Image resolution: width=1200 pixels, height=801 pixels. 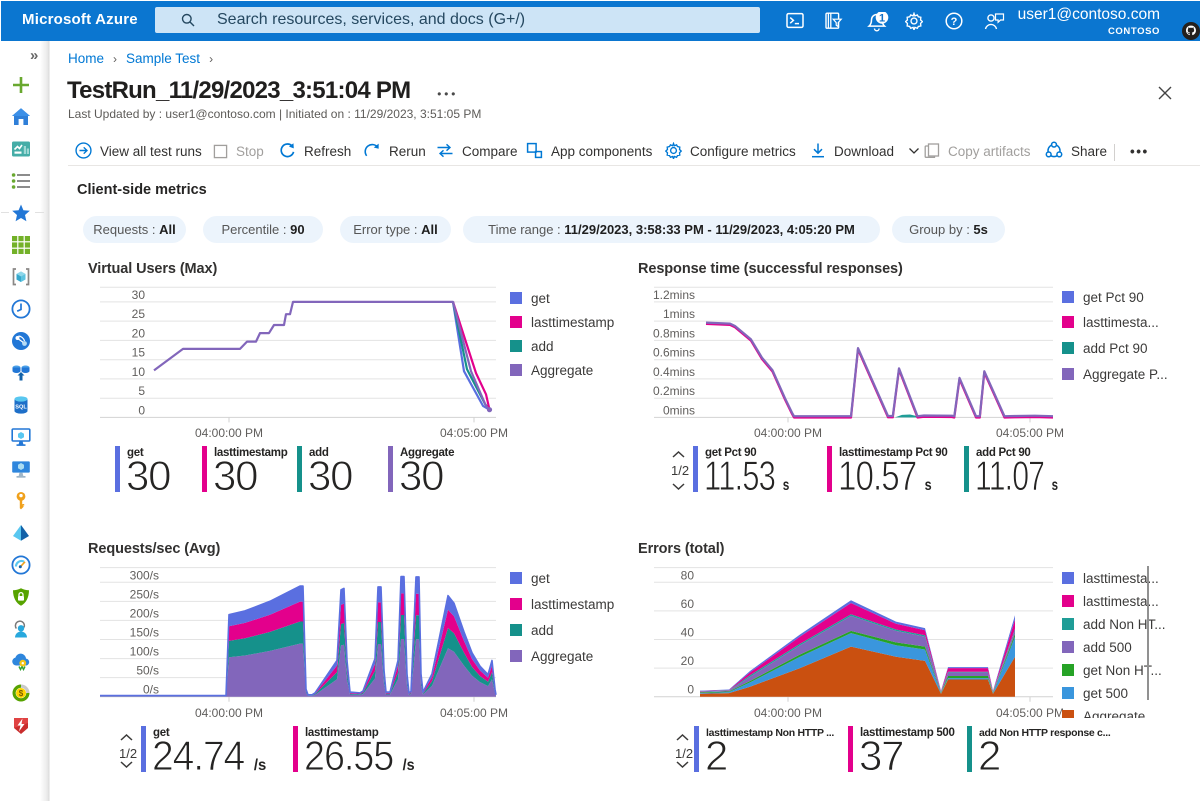 I want to click on svg-text: 5, so click(x=141, y=391).